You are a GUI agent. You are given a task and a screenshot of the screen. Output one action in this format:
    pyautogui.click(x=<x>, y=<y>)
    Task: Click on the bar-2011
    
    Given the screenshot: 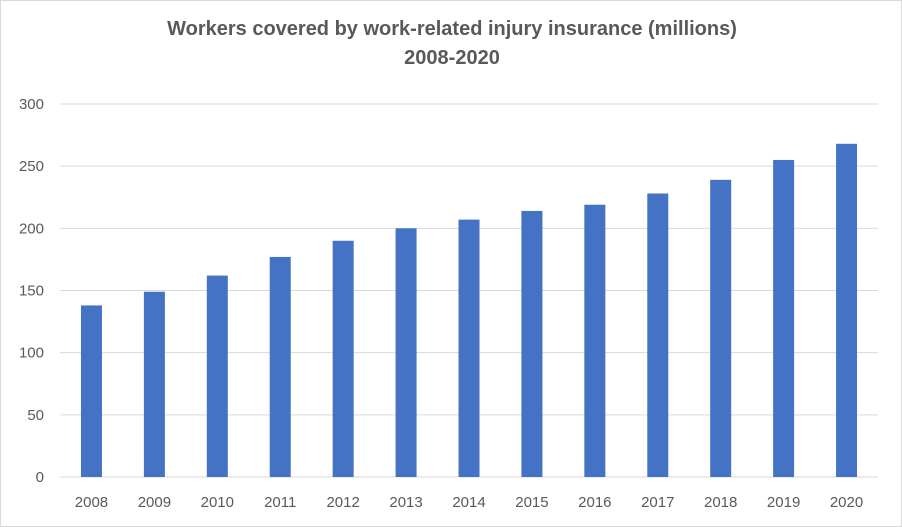 What is the action you would take?
    pyautogui.click(x=280, y=366)
    